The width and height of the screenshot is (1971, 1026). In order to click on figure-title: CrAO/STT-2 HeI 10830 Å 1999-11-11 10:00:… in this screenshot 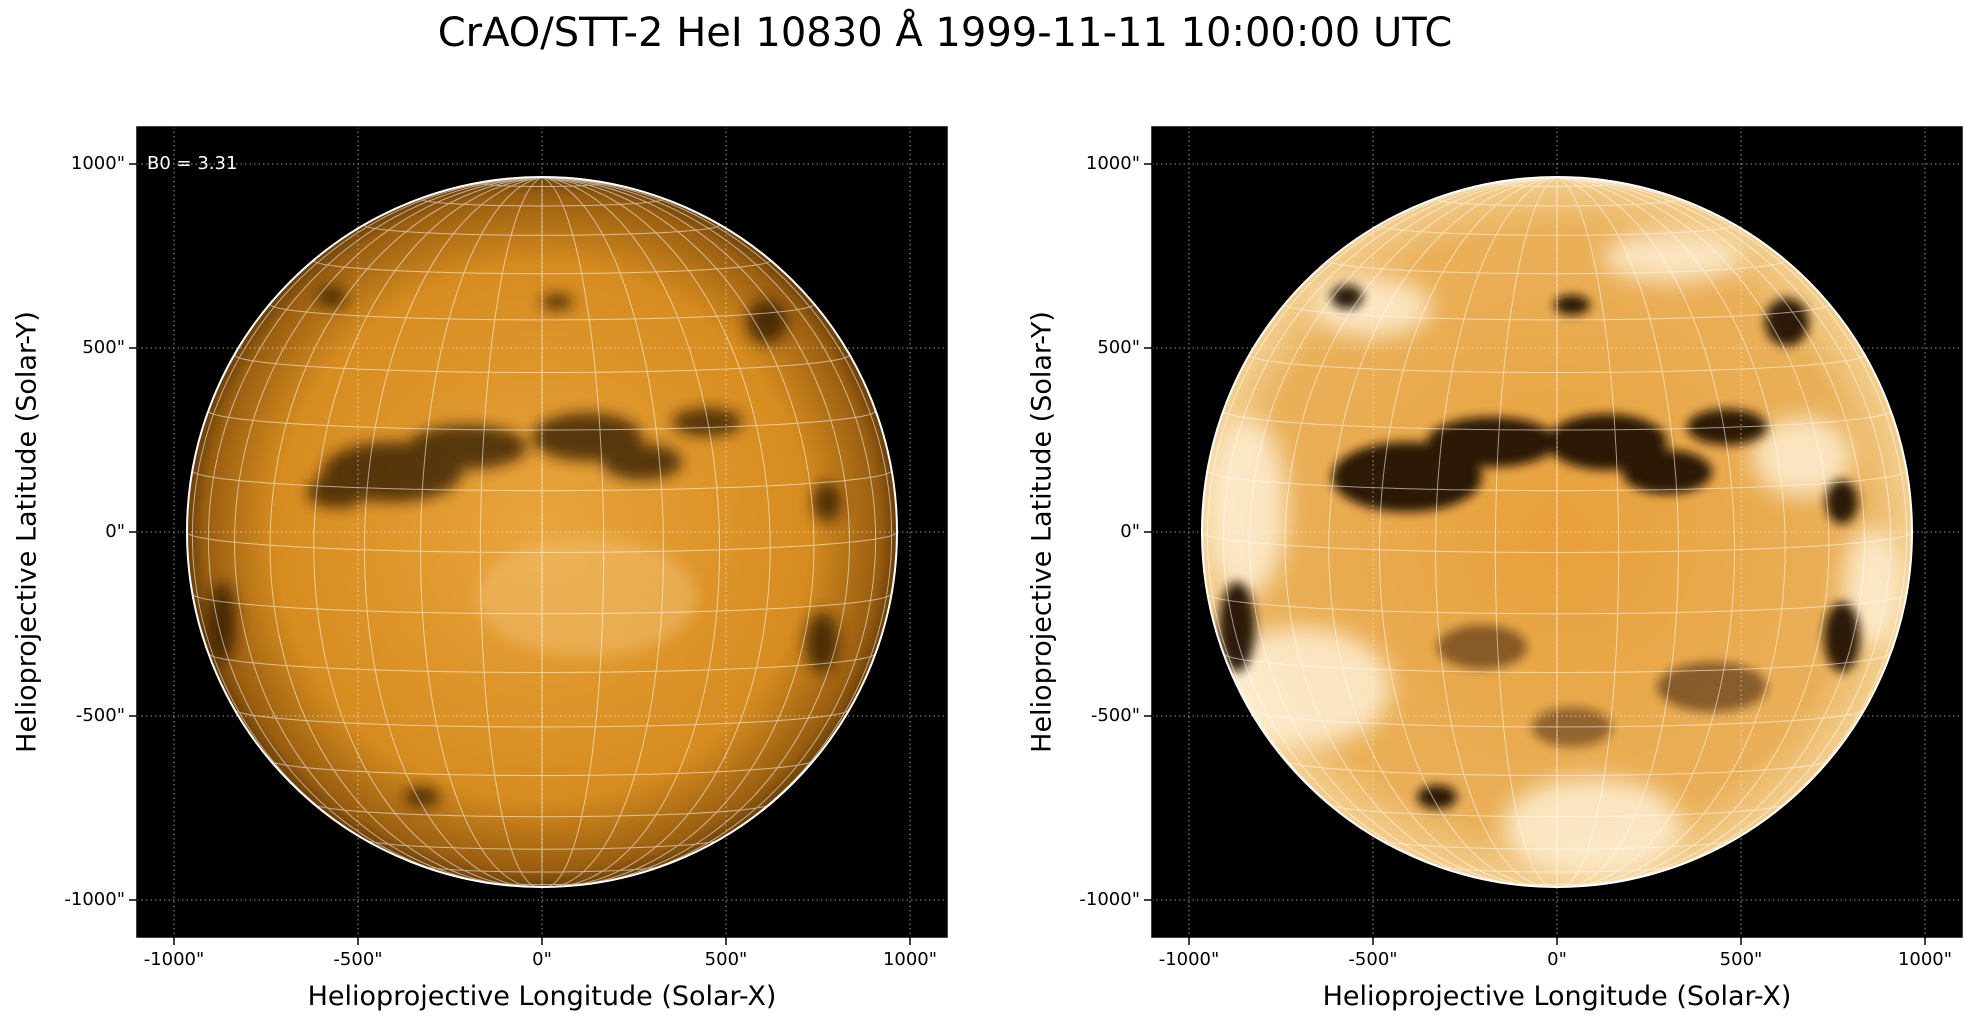, I will do `click(945, 33)`.